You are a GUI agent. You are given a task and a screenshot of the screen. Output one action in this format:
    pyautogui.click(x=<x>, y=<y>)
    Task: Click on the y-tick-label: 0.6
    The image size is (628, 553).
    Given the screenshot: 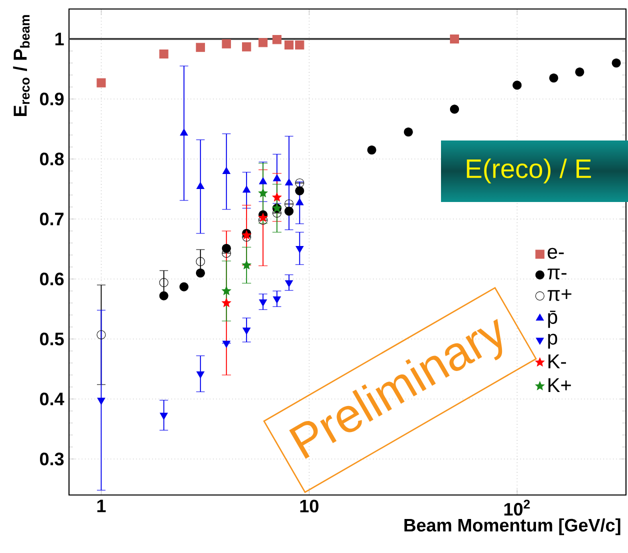 What is the action you would take?
    pyautogui.click(x=52, y=279)
    